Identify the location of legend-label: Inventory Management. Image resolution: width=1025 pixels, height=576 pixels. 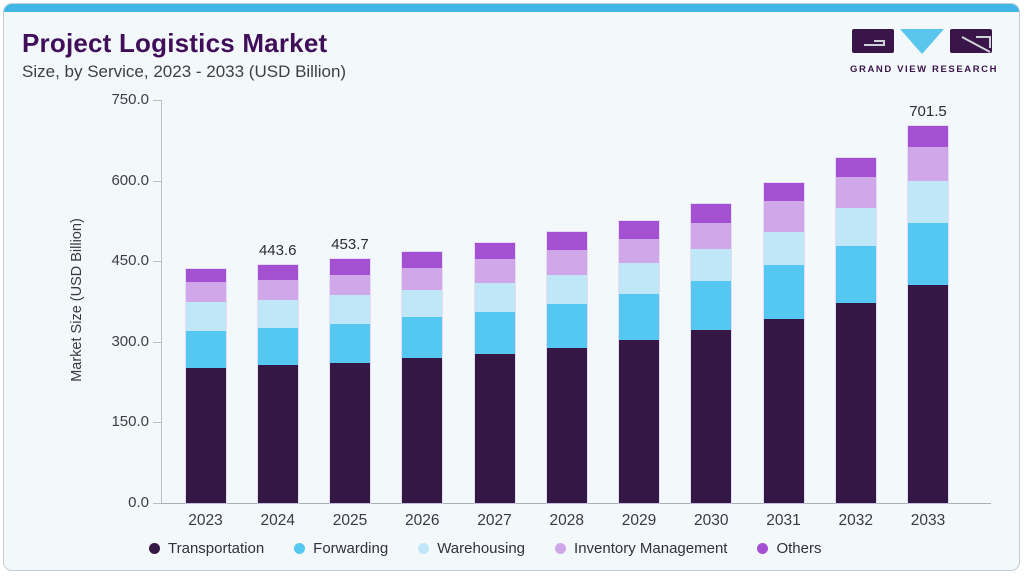
(651, 548).